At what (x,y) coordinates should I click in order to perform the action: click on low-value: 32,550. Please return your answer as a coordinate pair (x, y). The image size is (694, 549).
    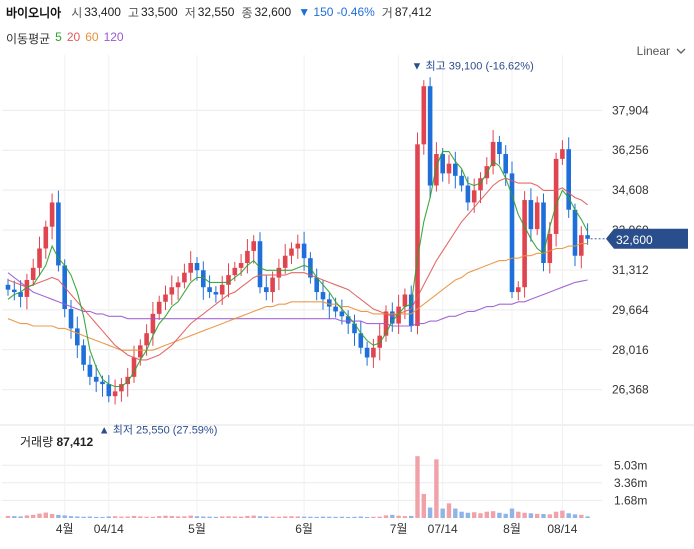
    Looking at the image, I should click on (216, 12).